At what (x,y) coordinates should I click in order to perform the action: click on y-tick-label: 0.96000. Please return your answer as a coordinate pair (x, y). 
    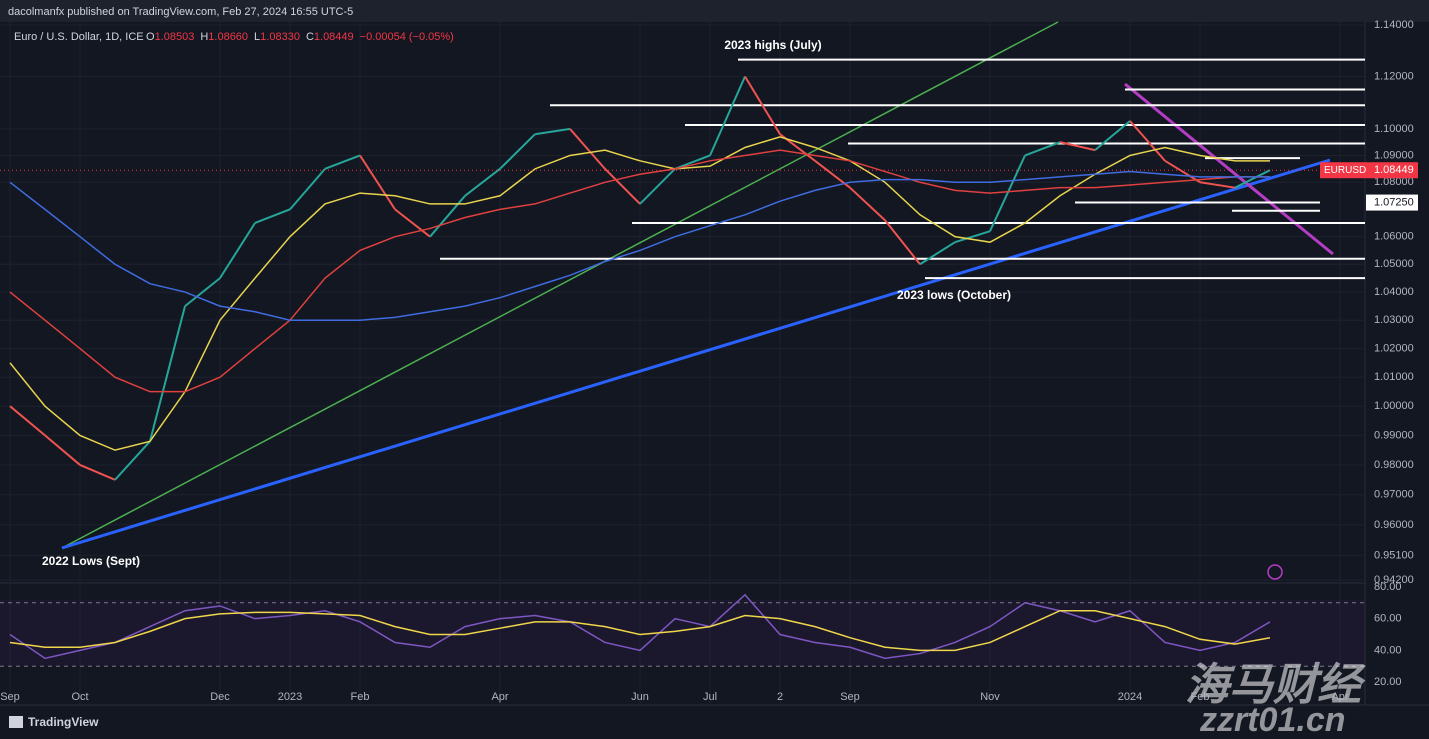
    Looking at the image, I should click on (1394, 525).